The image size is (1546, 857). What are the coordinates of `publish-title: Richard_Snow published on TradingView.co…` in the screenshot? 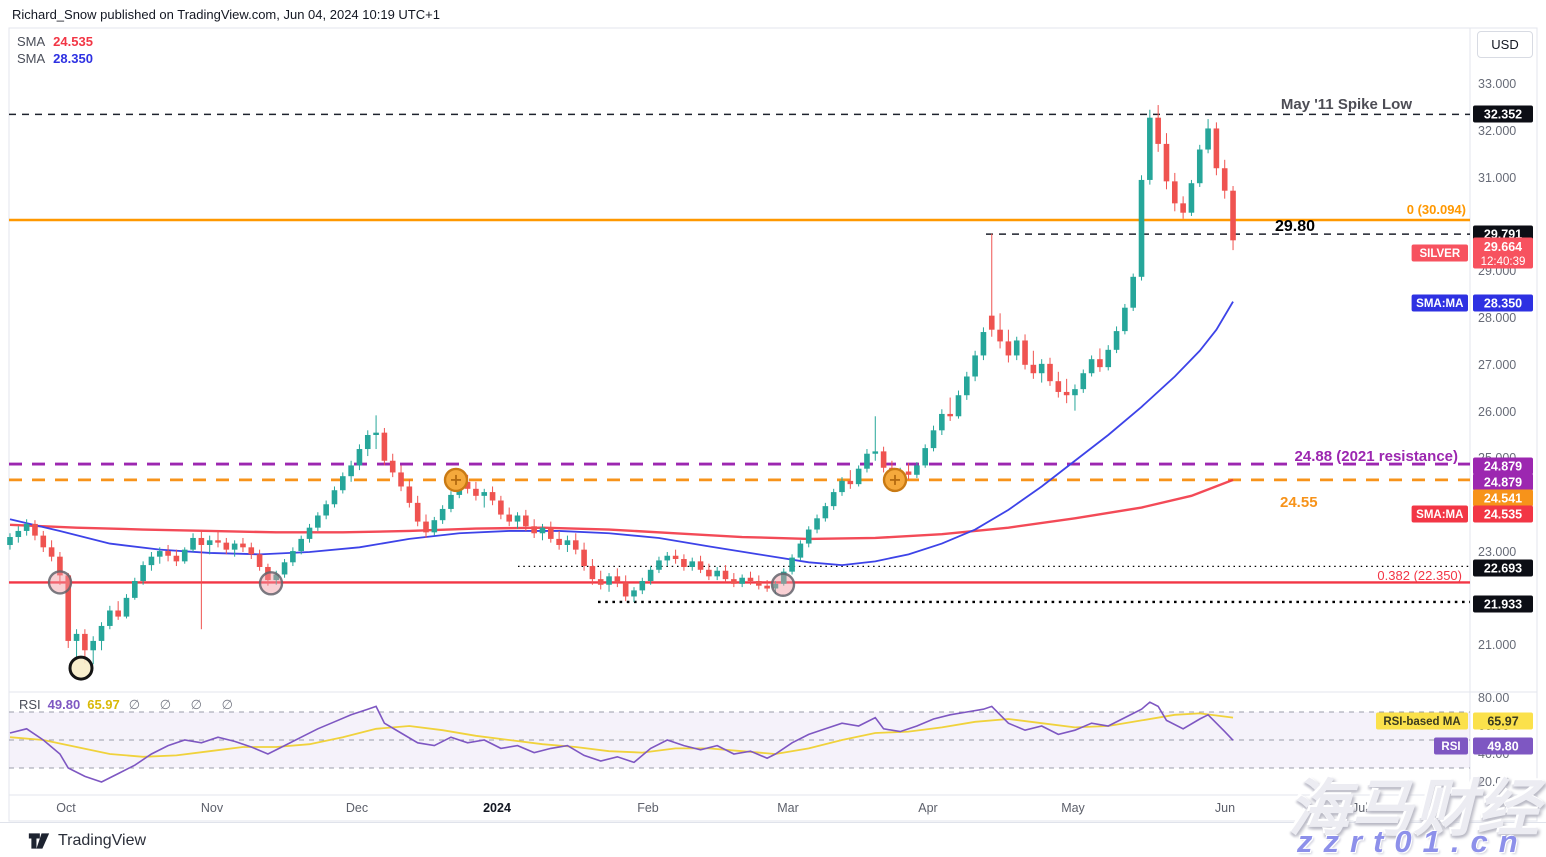 It's located at (226, 14).